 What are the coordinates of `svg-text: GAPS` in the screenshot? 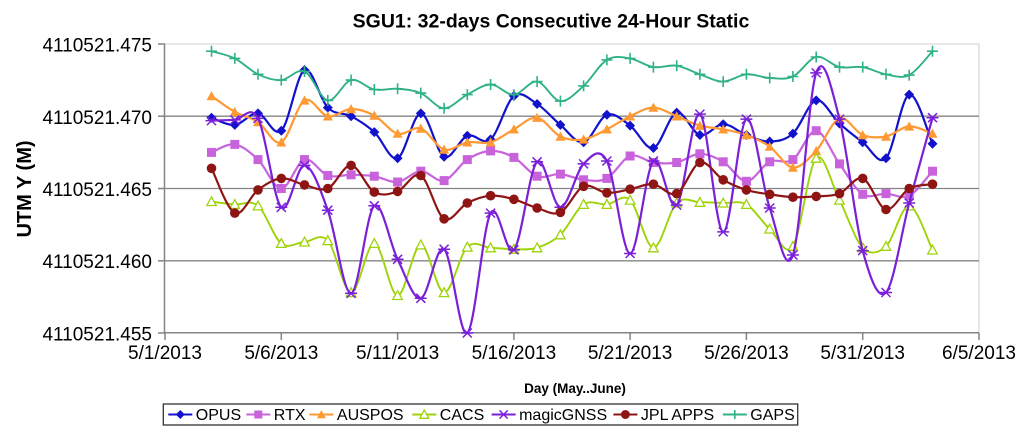 It's located at (772, 415).